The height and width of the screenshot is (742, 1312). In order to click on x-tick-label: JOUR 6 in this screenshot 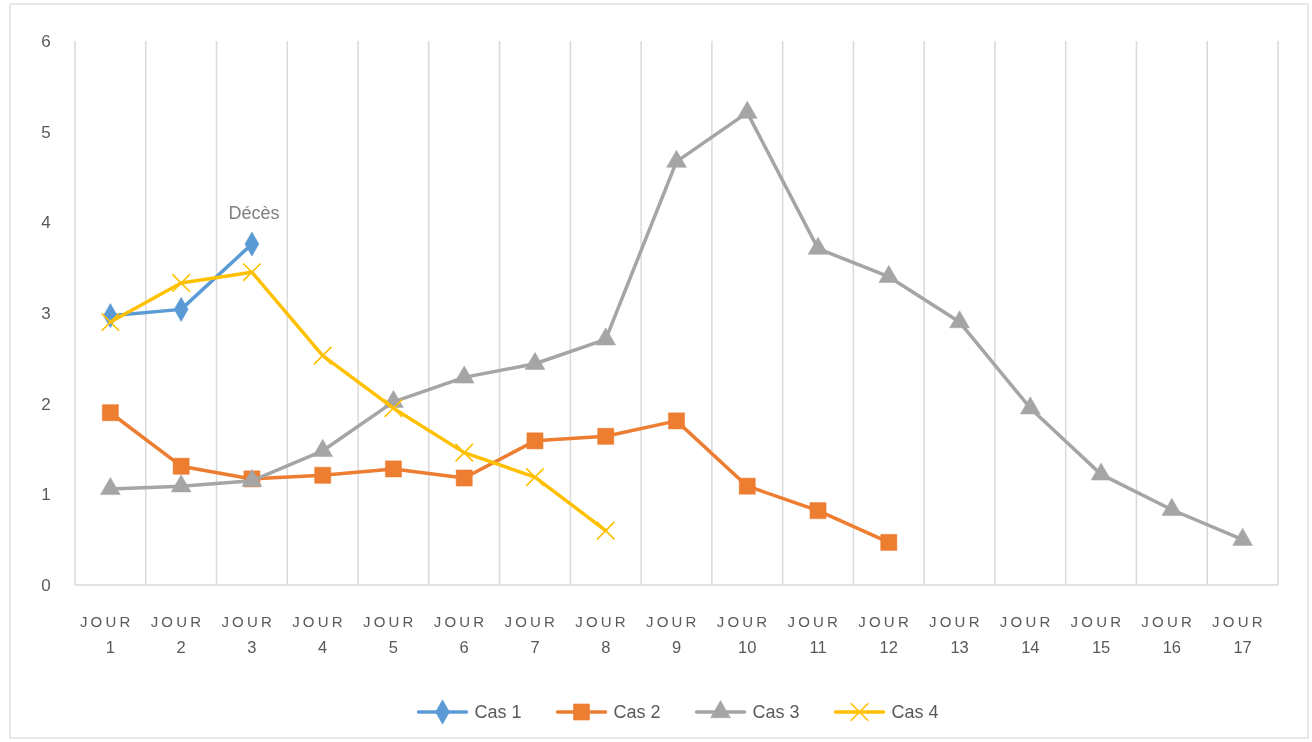, I will do `click(464, 634)`.